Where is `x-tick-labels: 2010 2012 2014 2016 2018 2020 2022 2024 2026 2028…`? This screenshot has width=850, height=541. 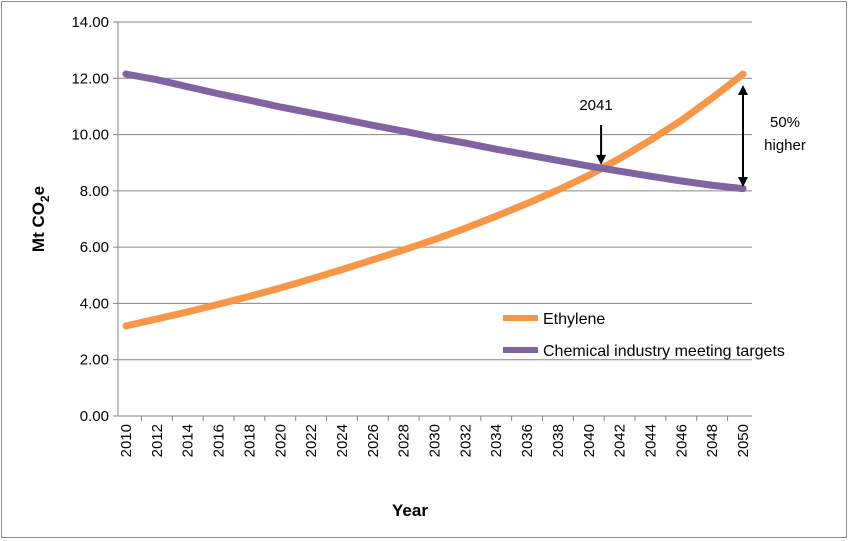 x-tick-labels: 2010 2012 2014 2016 2018 2020 2022 2024 2026 2028… is located at coordinates (435, 436).